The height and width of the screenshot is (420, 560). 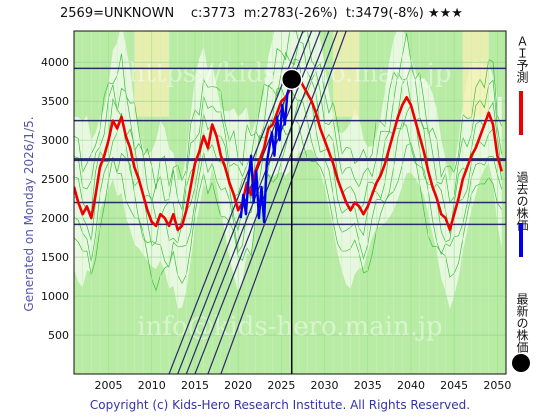 I want to click on y-tick-label: 4000, so click(x=55, y=62).